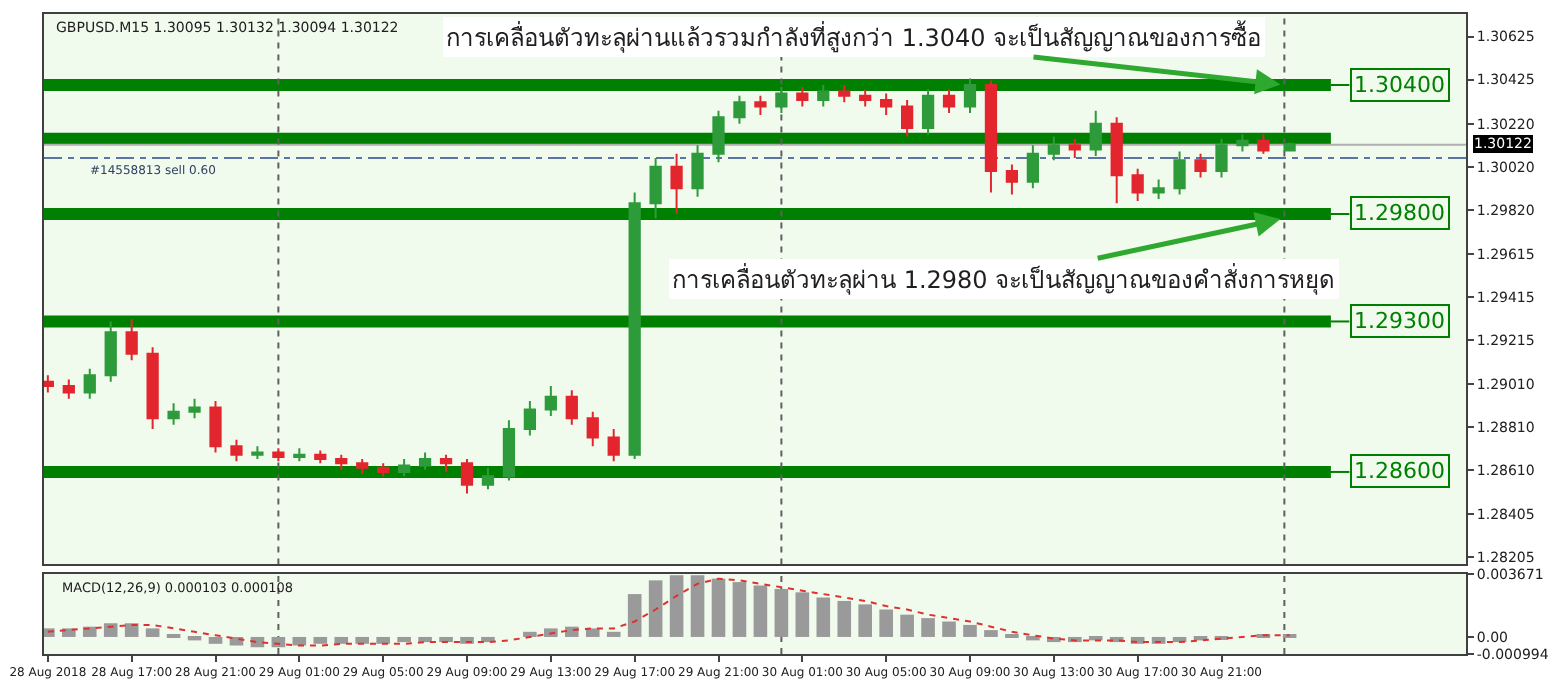  Describe the element at coordinates (1399, 321) in the screenshot. I see `ref-line-label: 1.29300` at that location.